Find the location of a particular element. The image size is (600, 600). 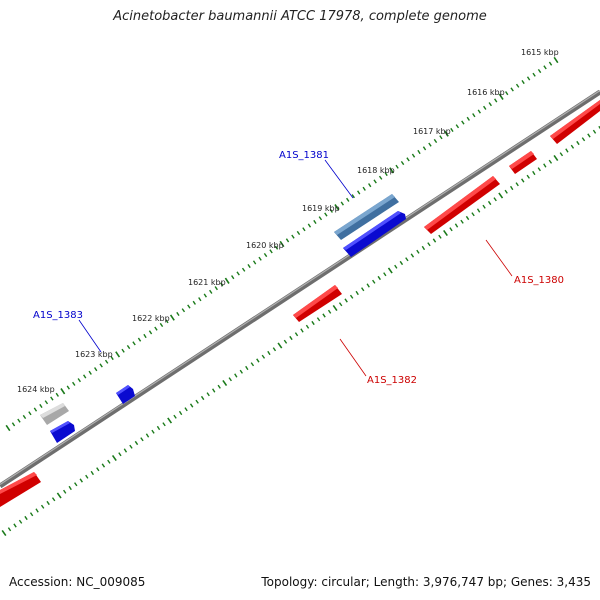

kbp-label: 1615 kbp is located at coordinates (540, 52).